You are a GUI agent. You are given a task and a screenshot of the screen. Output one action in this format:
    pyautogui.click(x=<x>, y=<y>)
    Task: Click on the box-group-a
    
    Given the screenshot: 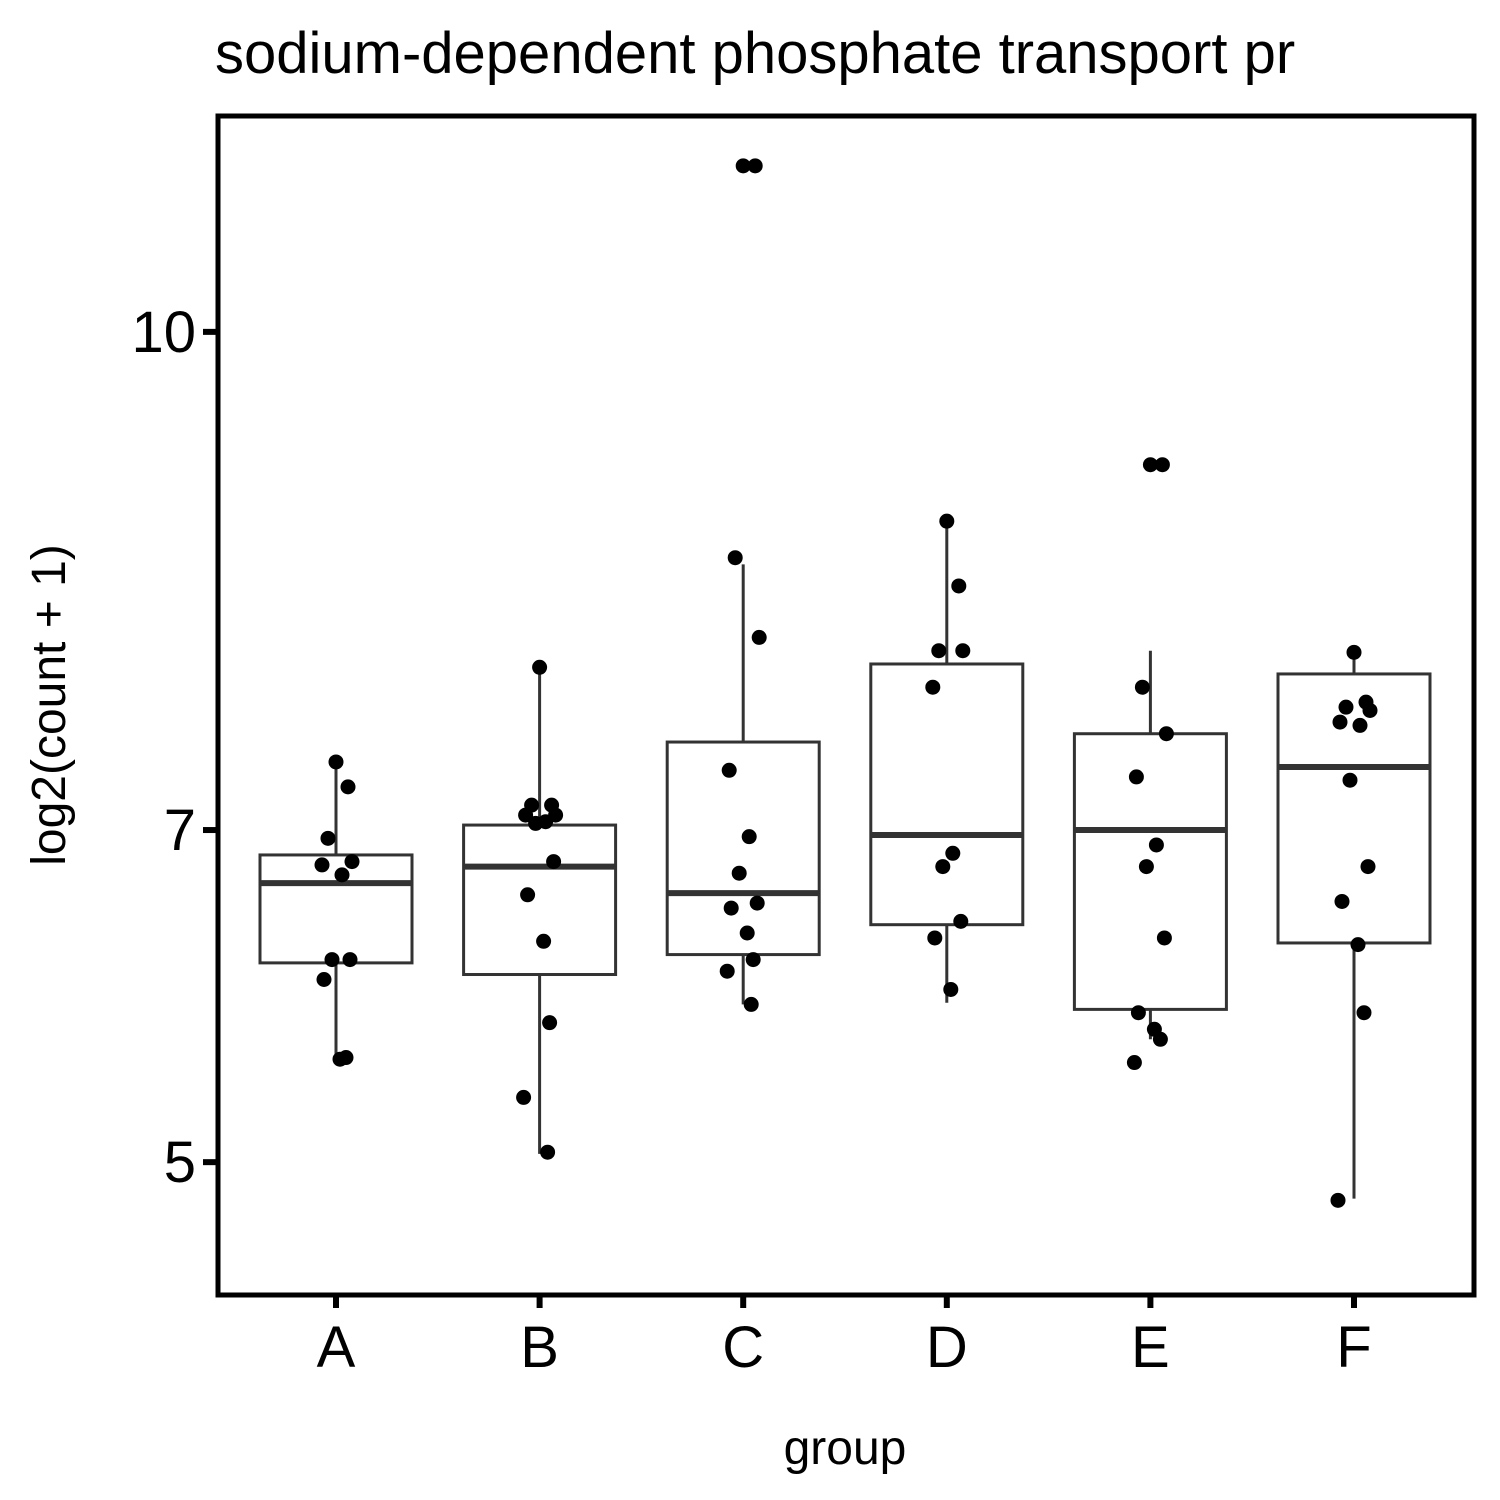 What is the action you would take?
    pyautogui.click(x=336, y=913)
    